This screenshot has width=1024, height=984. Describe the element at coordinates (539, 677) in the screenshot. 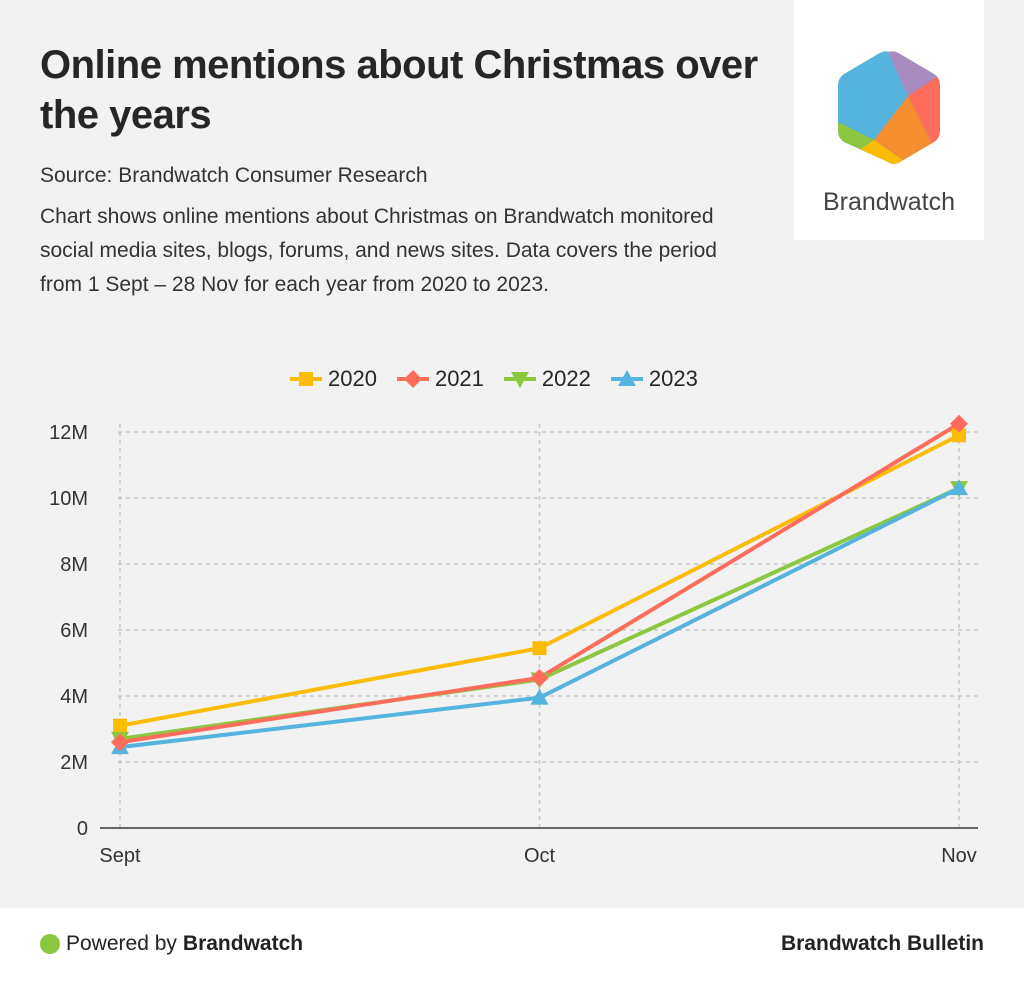

I see `data-point-2021-oct` at that location.